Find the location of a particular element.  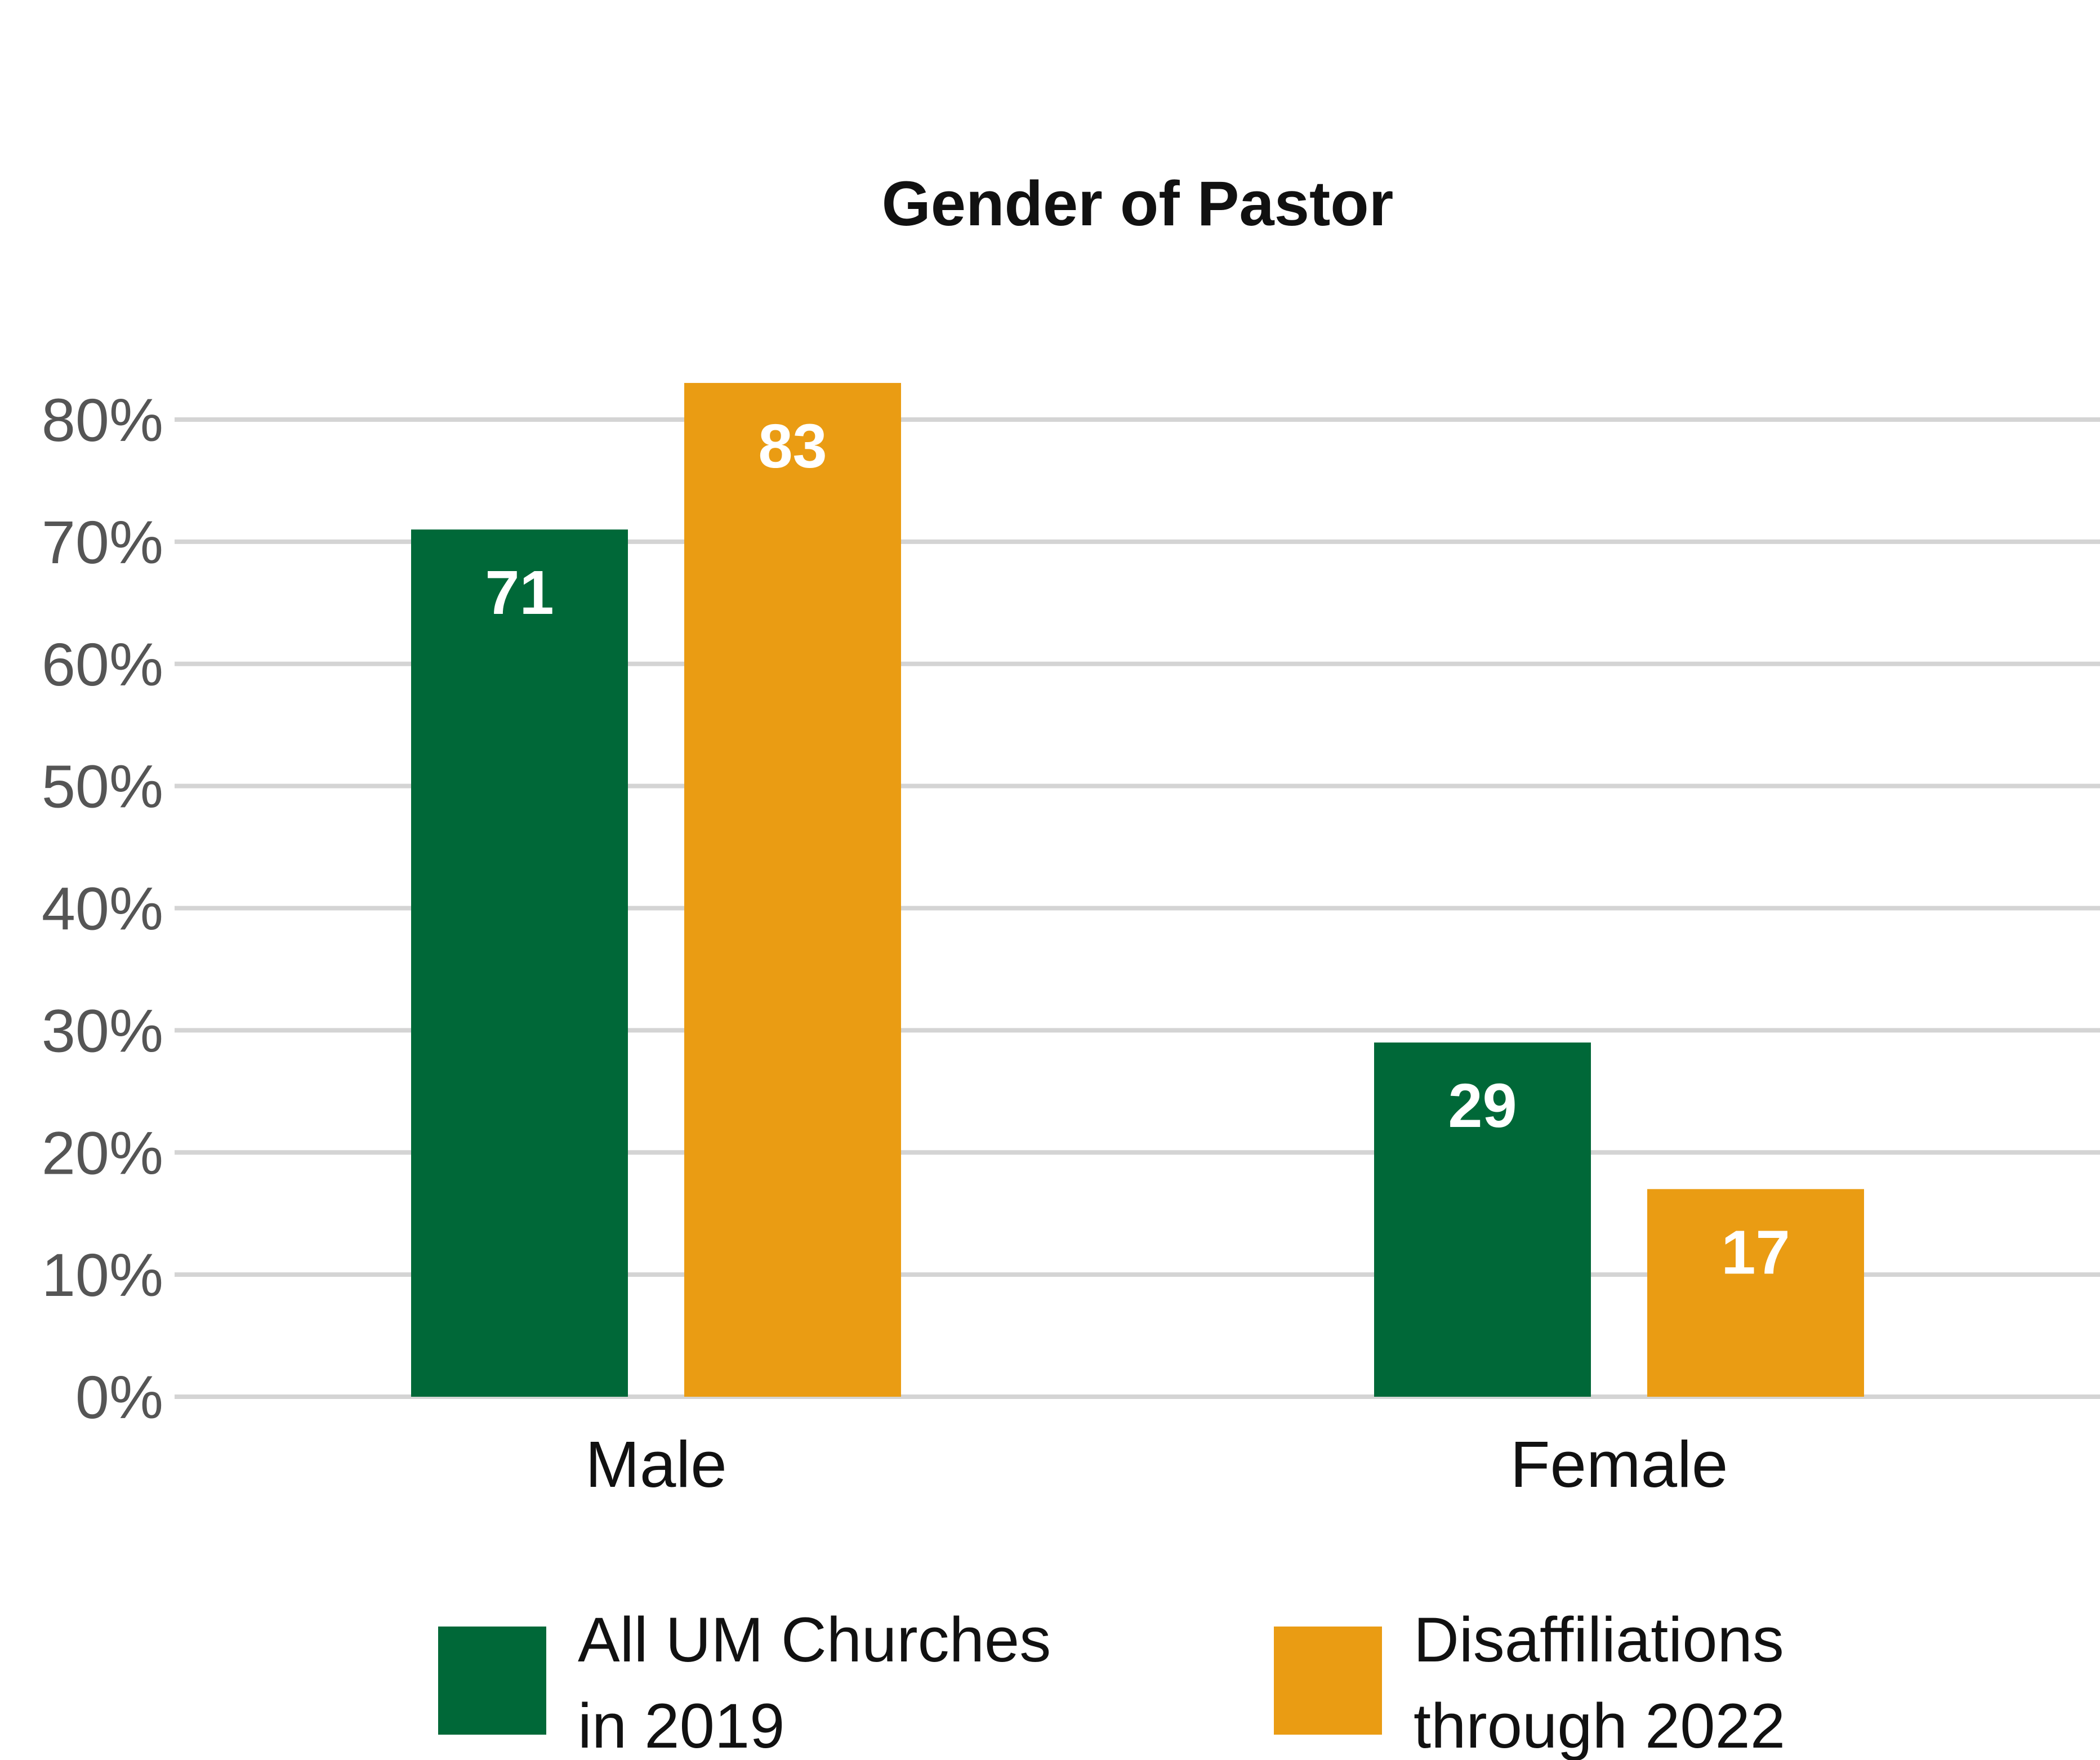

y-tick-label: 70% is located at coordinates (102, 542).